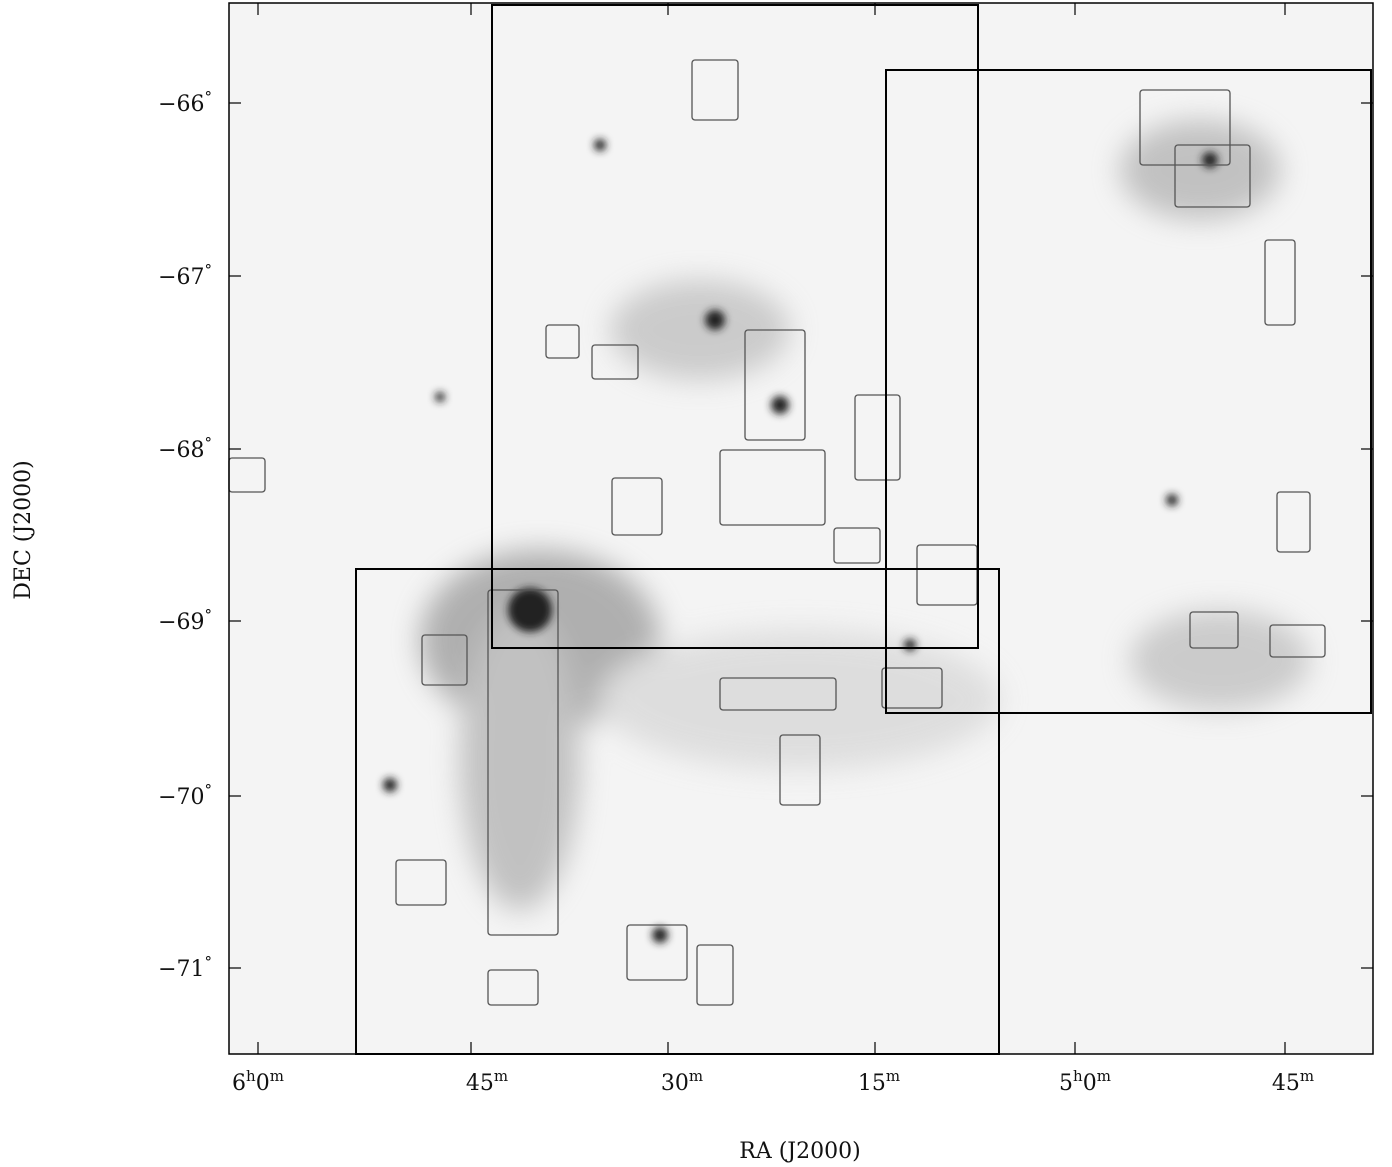  Describe the element at coordinates (872, 1083) in the screenshot. I see `tick-label-number: 15` at that location.